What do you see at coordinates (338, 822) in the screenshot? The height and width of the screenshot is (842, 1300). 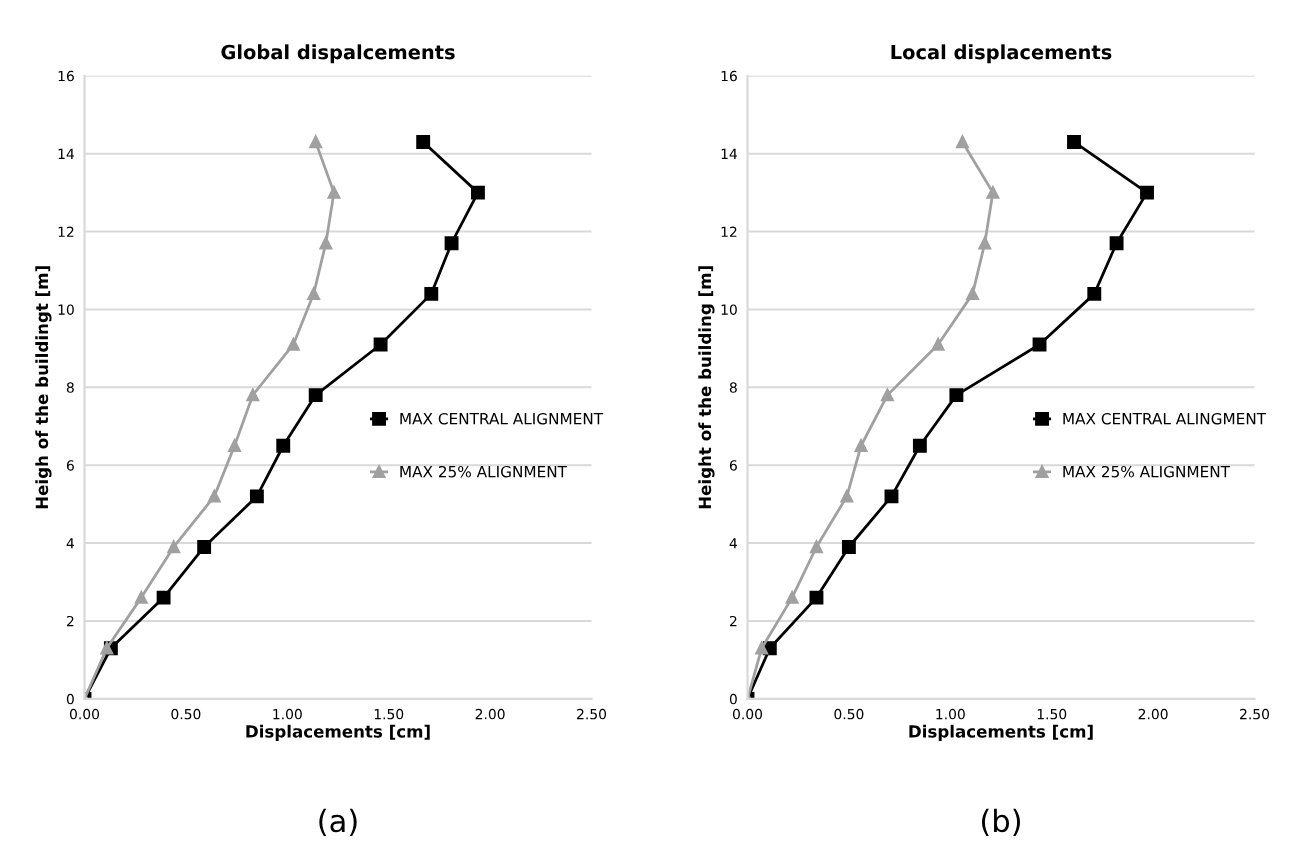 I see `text: (a)` at bounding box center [338, 822].